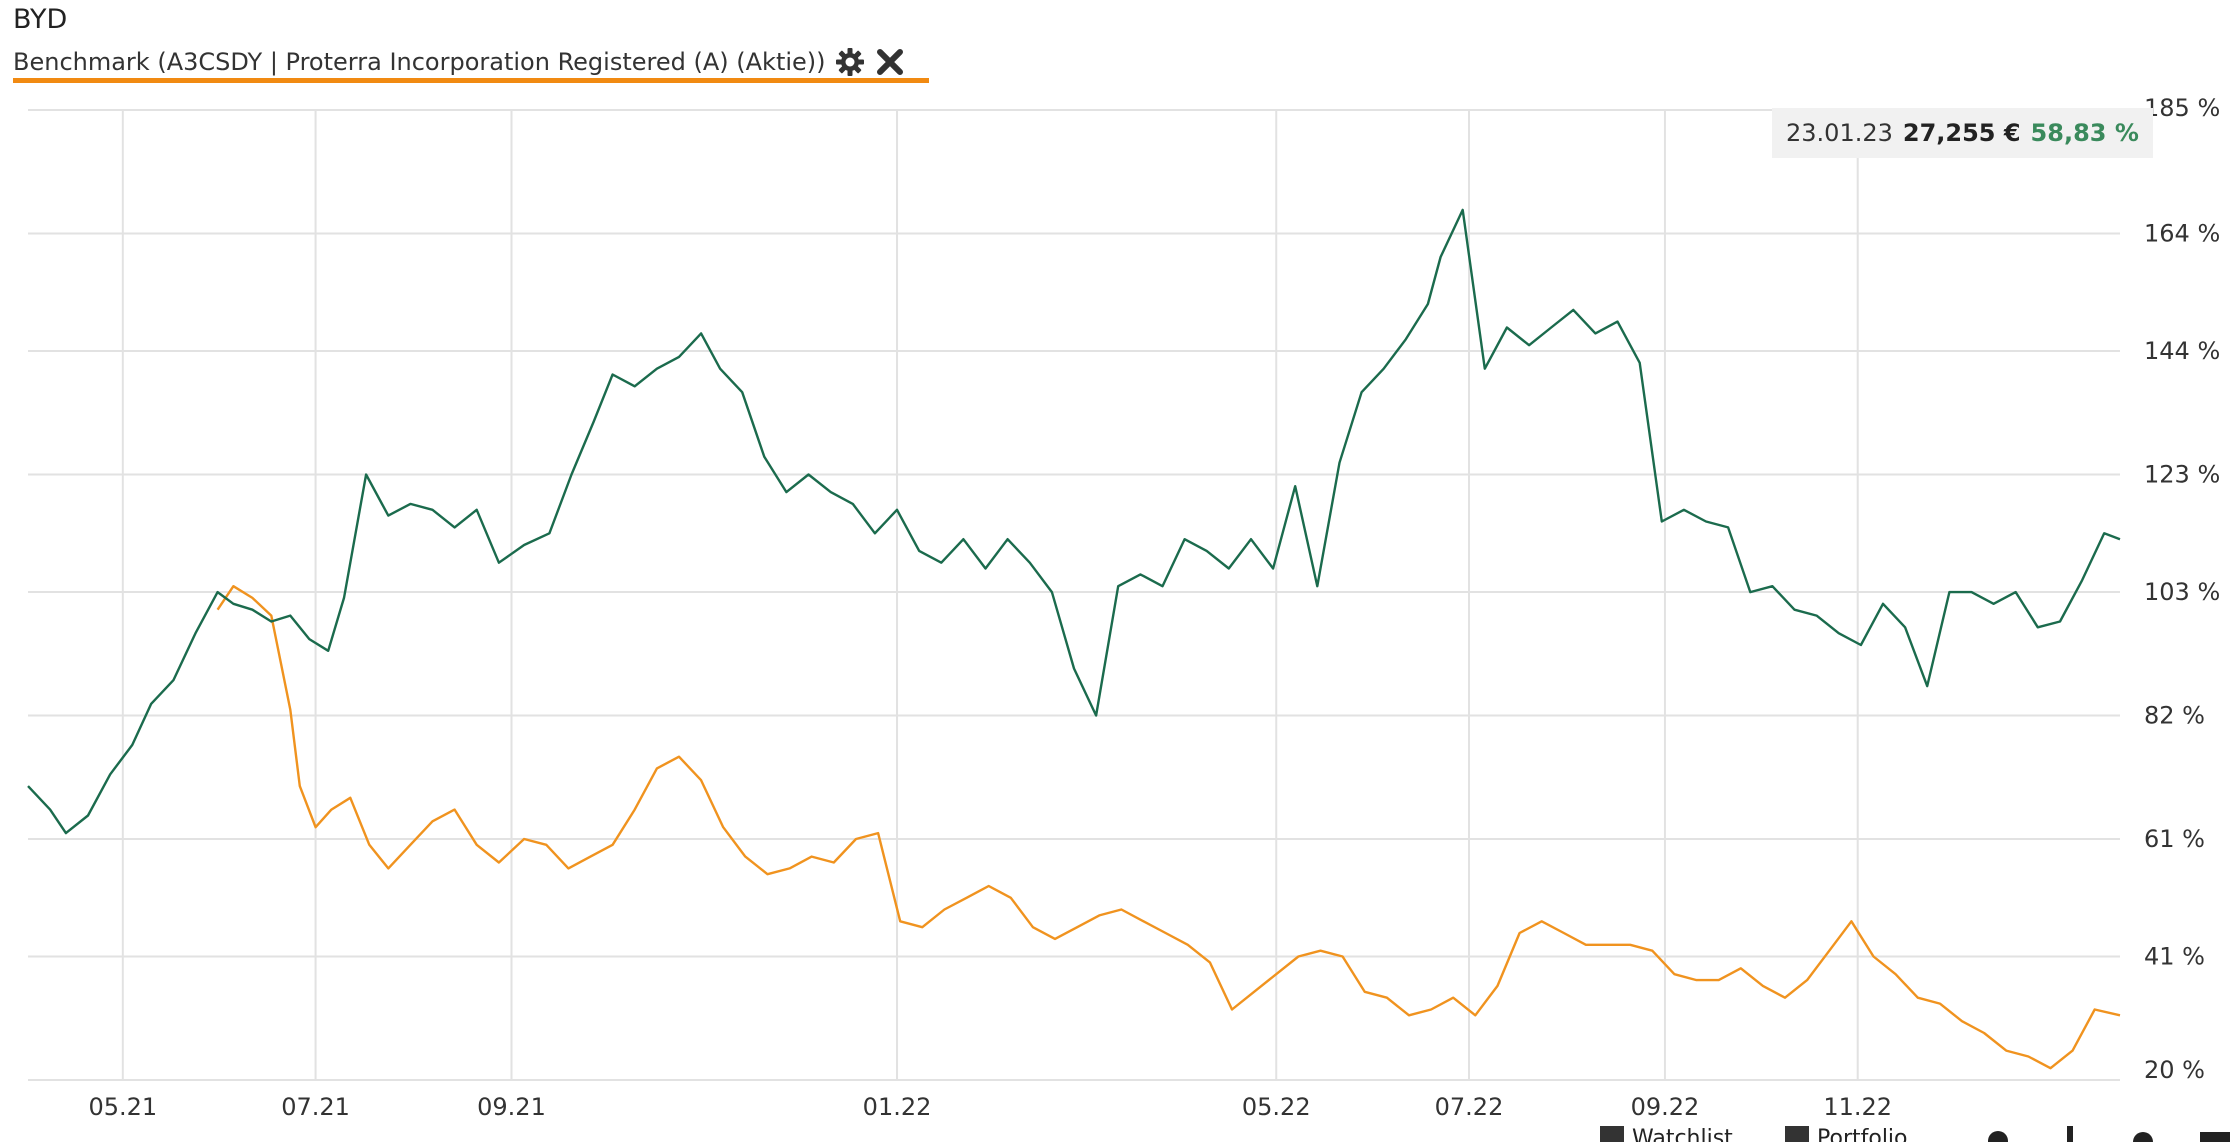  I want to click on y-tick-label: 144 %, so click(2182, 351).